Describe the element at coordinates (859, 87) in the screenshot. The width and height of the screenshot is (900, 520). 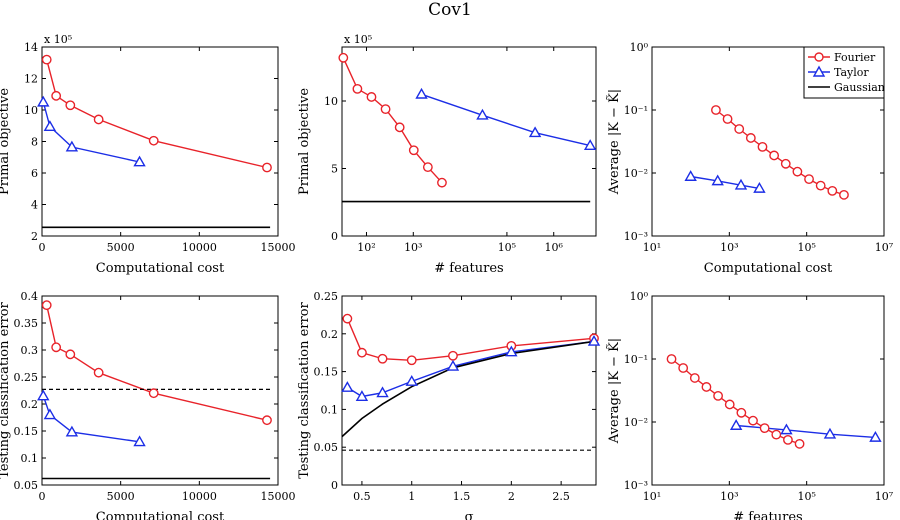
I see `legend-label: Gaussian` at that location.